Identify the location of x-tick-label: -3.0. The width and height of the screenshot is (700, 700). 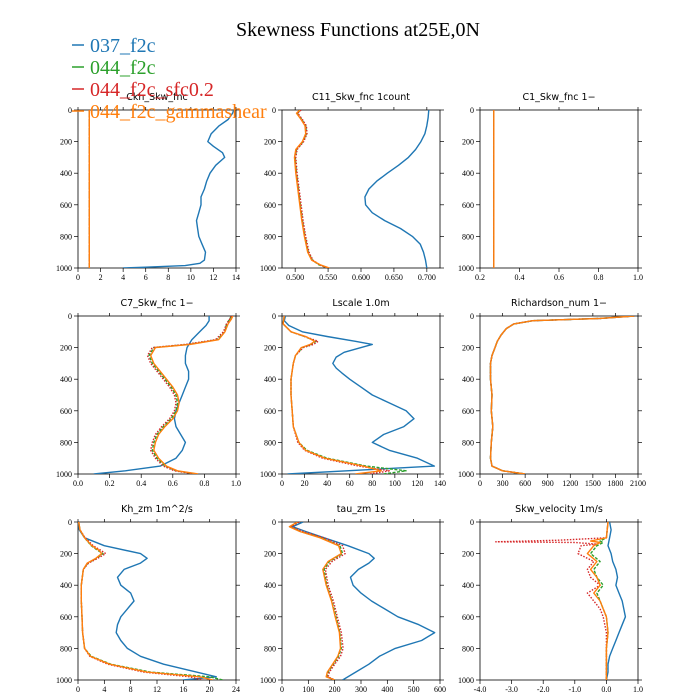
(511, 689).